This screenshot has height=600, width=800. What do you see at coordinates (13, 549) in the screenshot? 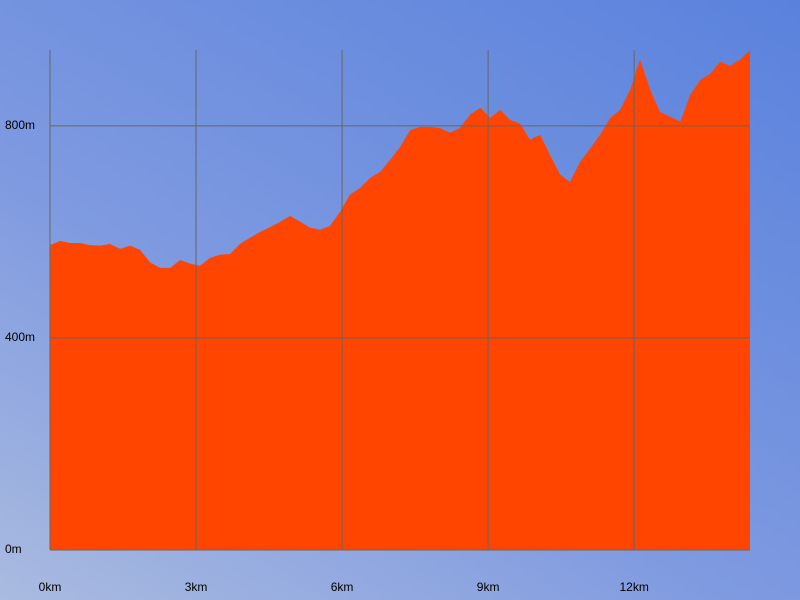
I see `y-tick-label: 0m` at bounding box center [13, 549].